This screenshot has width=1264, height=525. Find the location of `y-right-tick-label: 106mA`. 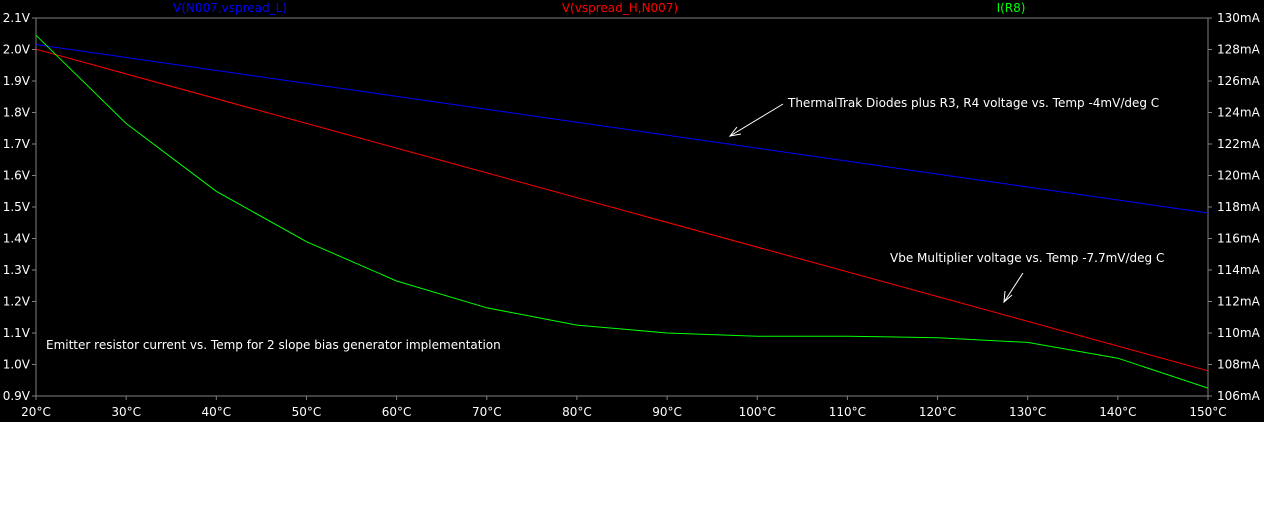

y-right-tick-label: 106mA is located at coordinates (1239, 396).